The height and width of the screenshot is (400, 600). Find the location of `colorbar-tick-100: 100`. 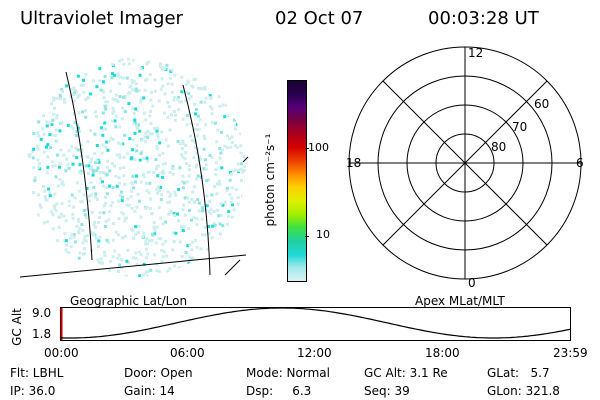

colorbar-tick-100: 100 is located at coordinates (318, 147).